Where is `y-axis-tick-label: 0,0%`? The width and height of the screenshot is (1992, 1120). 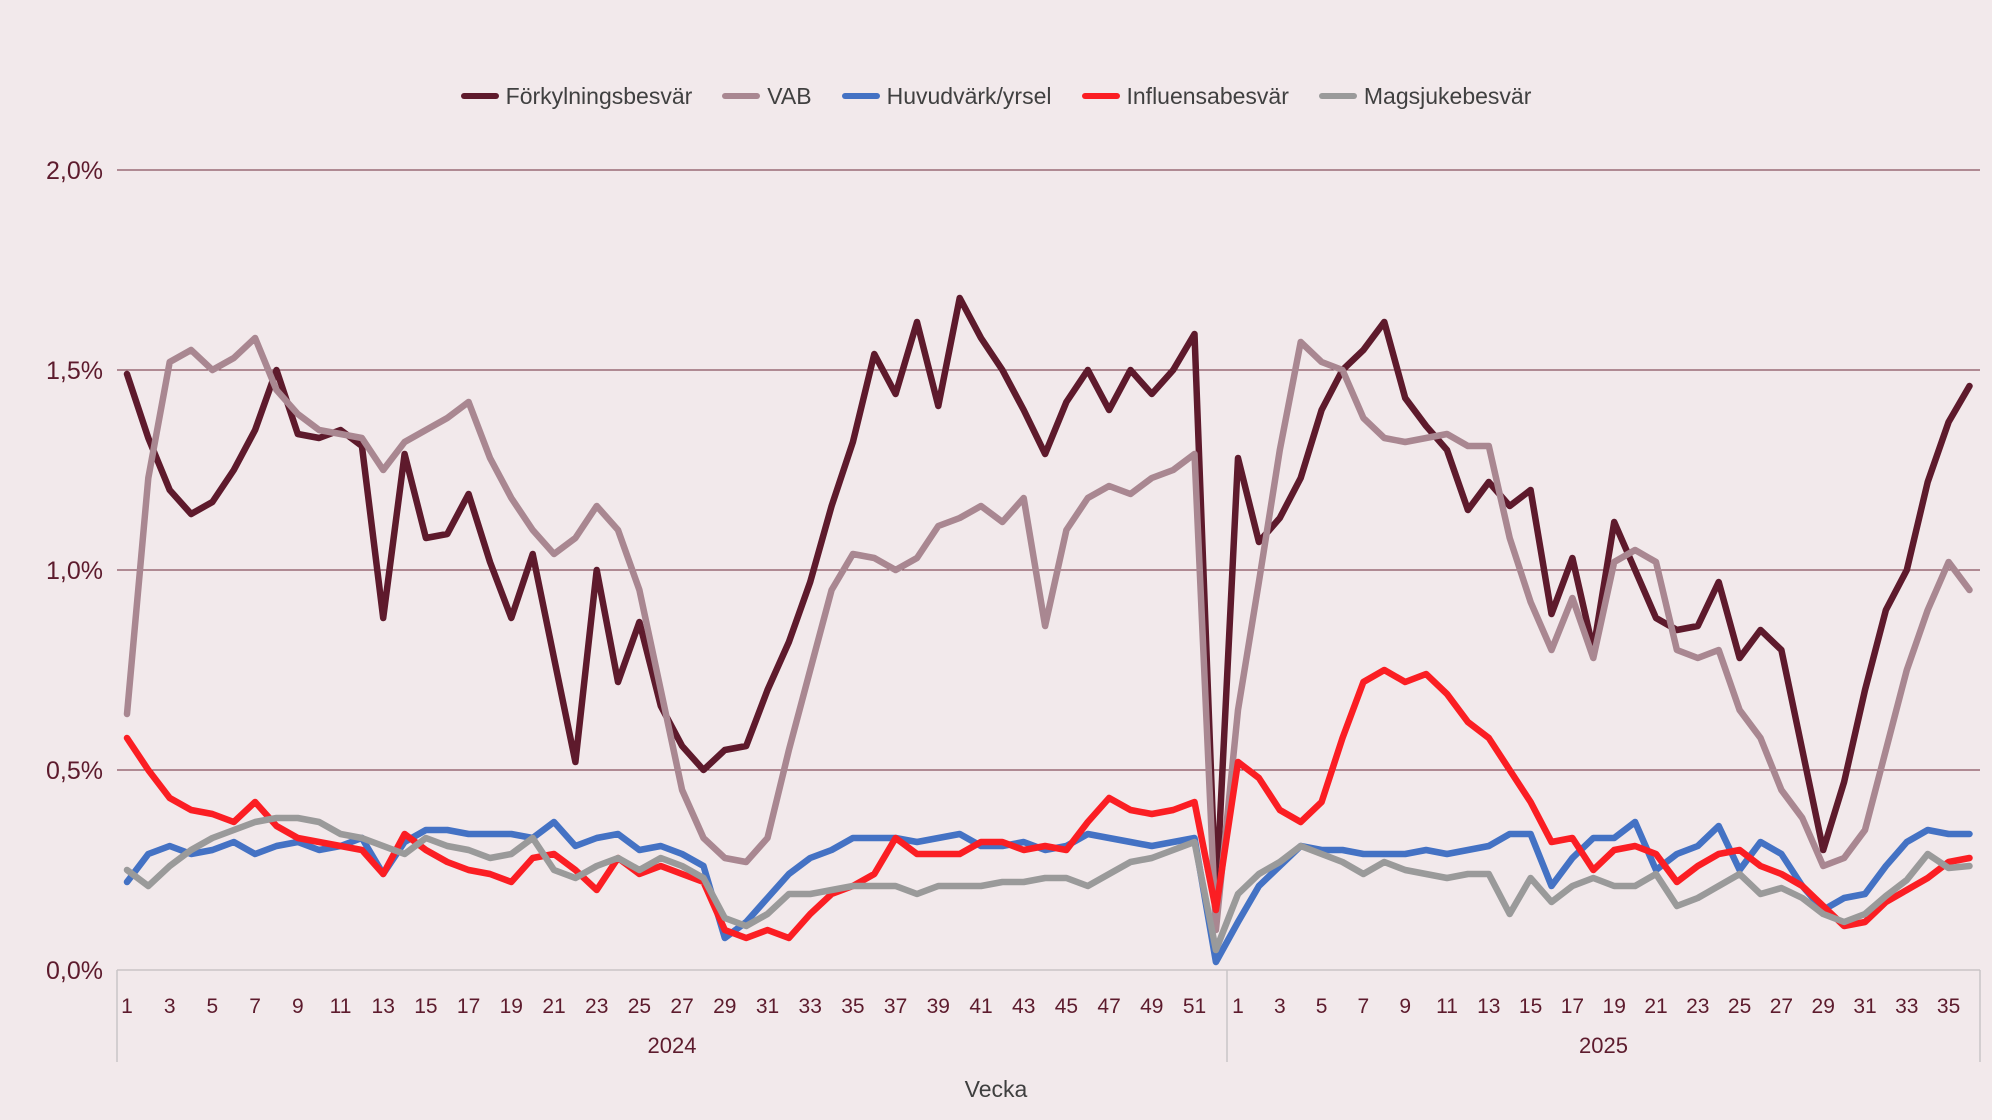
y-axis-tick-label: 0,0% is located at coordinates (74, 971).